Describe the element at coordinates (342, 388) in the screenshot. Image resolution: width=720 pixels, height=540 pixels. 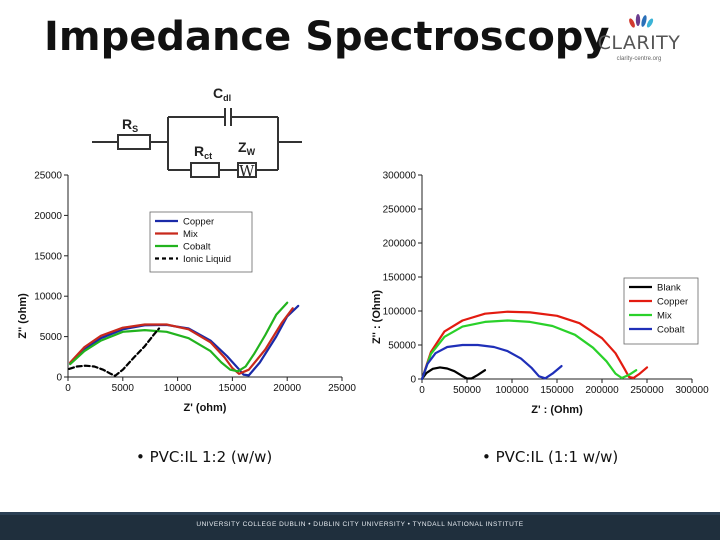
I see `x-tick-label: 25000` at that location.